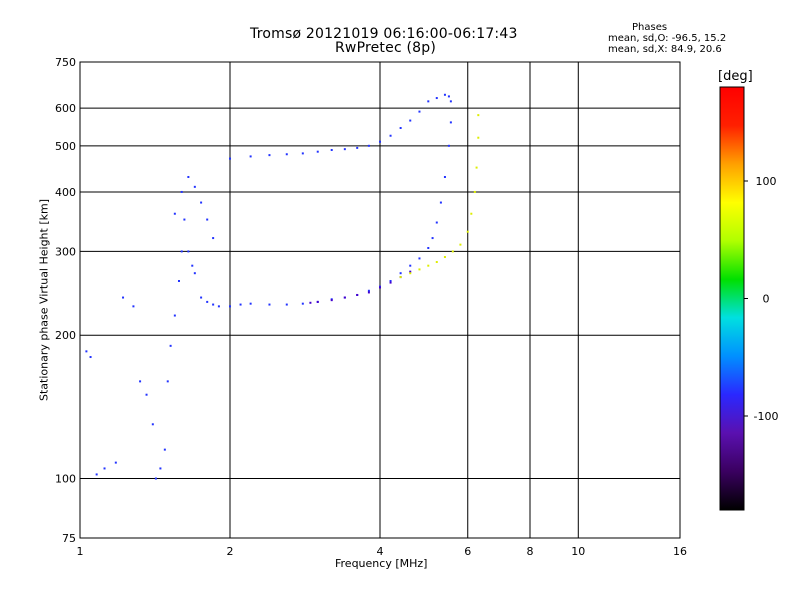  What do you see at coordinates (667, 38) in the screenshot?
I see `phase-stats-o: mean, sd,O: -96.5, 15.2` at bounding box center [667, 38].